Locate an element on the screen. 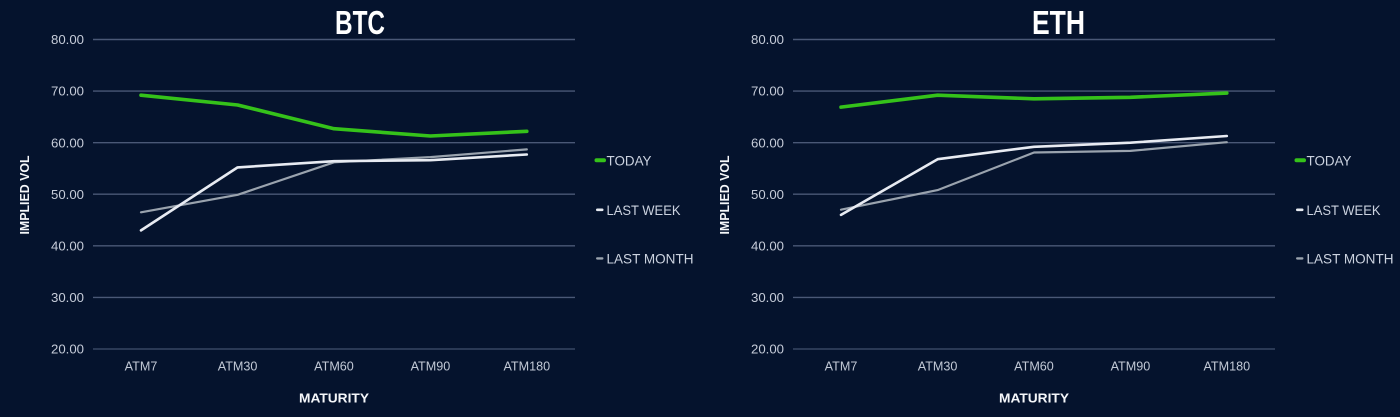 Image resolution: width=1400 pixels, height=417 pixels. svg-text: BTC is located at coordinates (360, 22).